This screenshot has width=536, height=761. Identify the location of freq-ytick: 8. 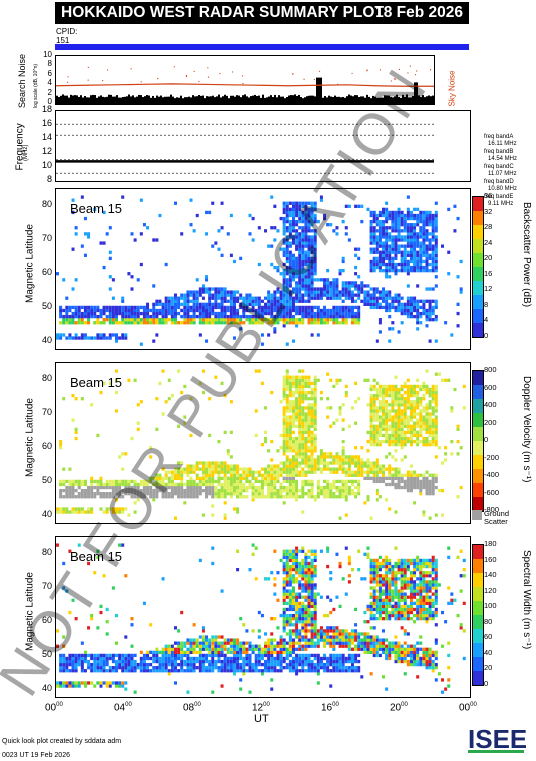
(49, 179).